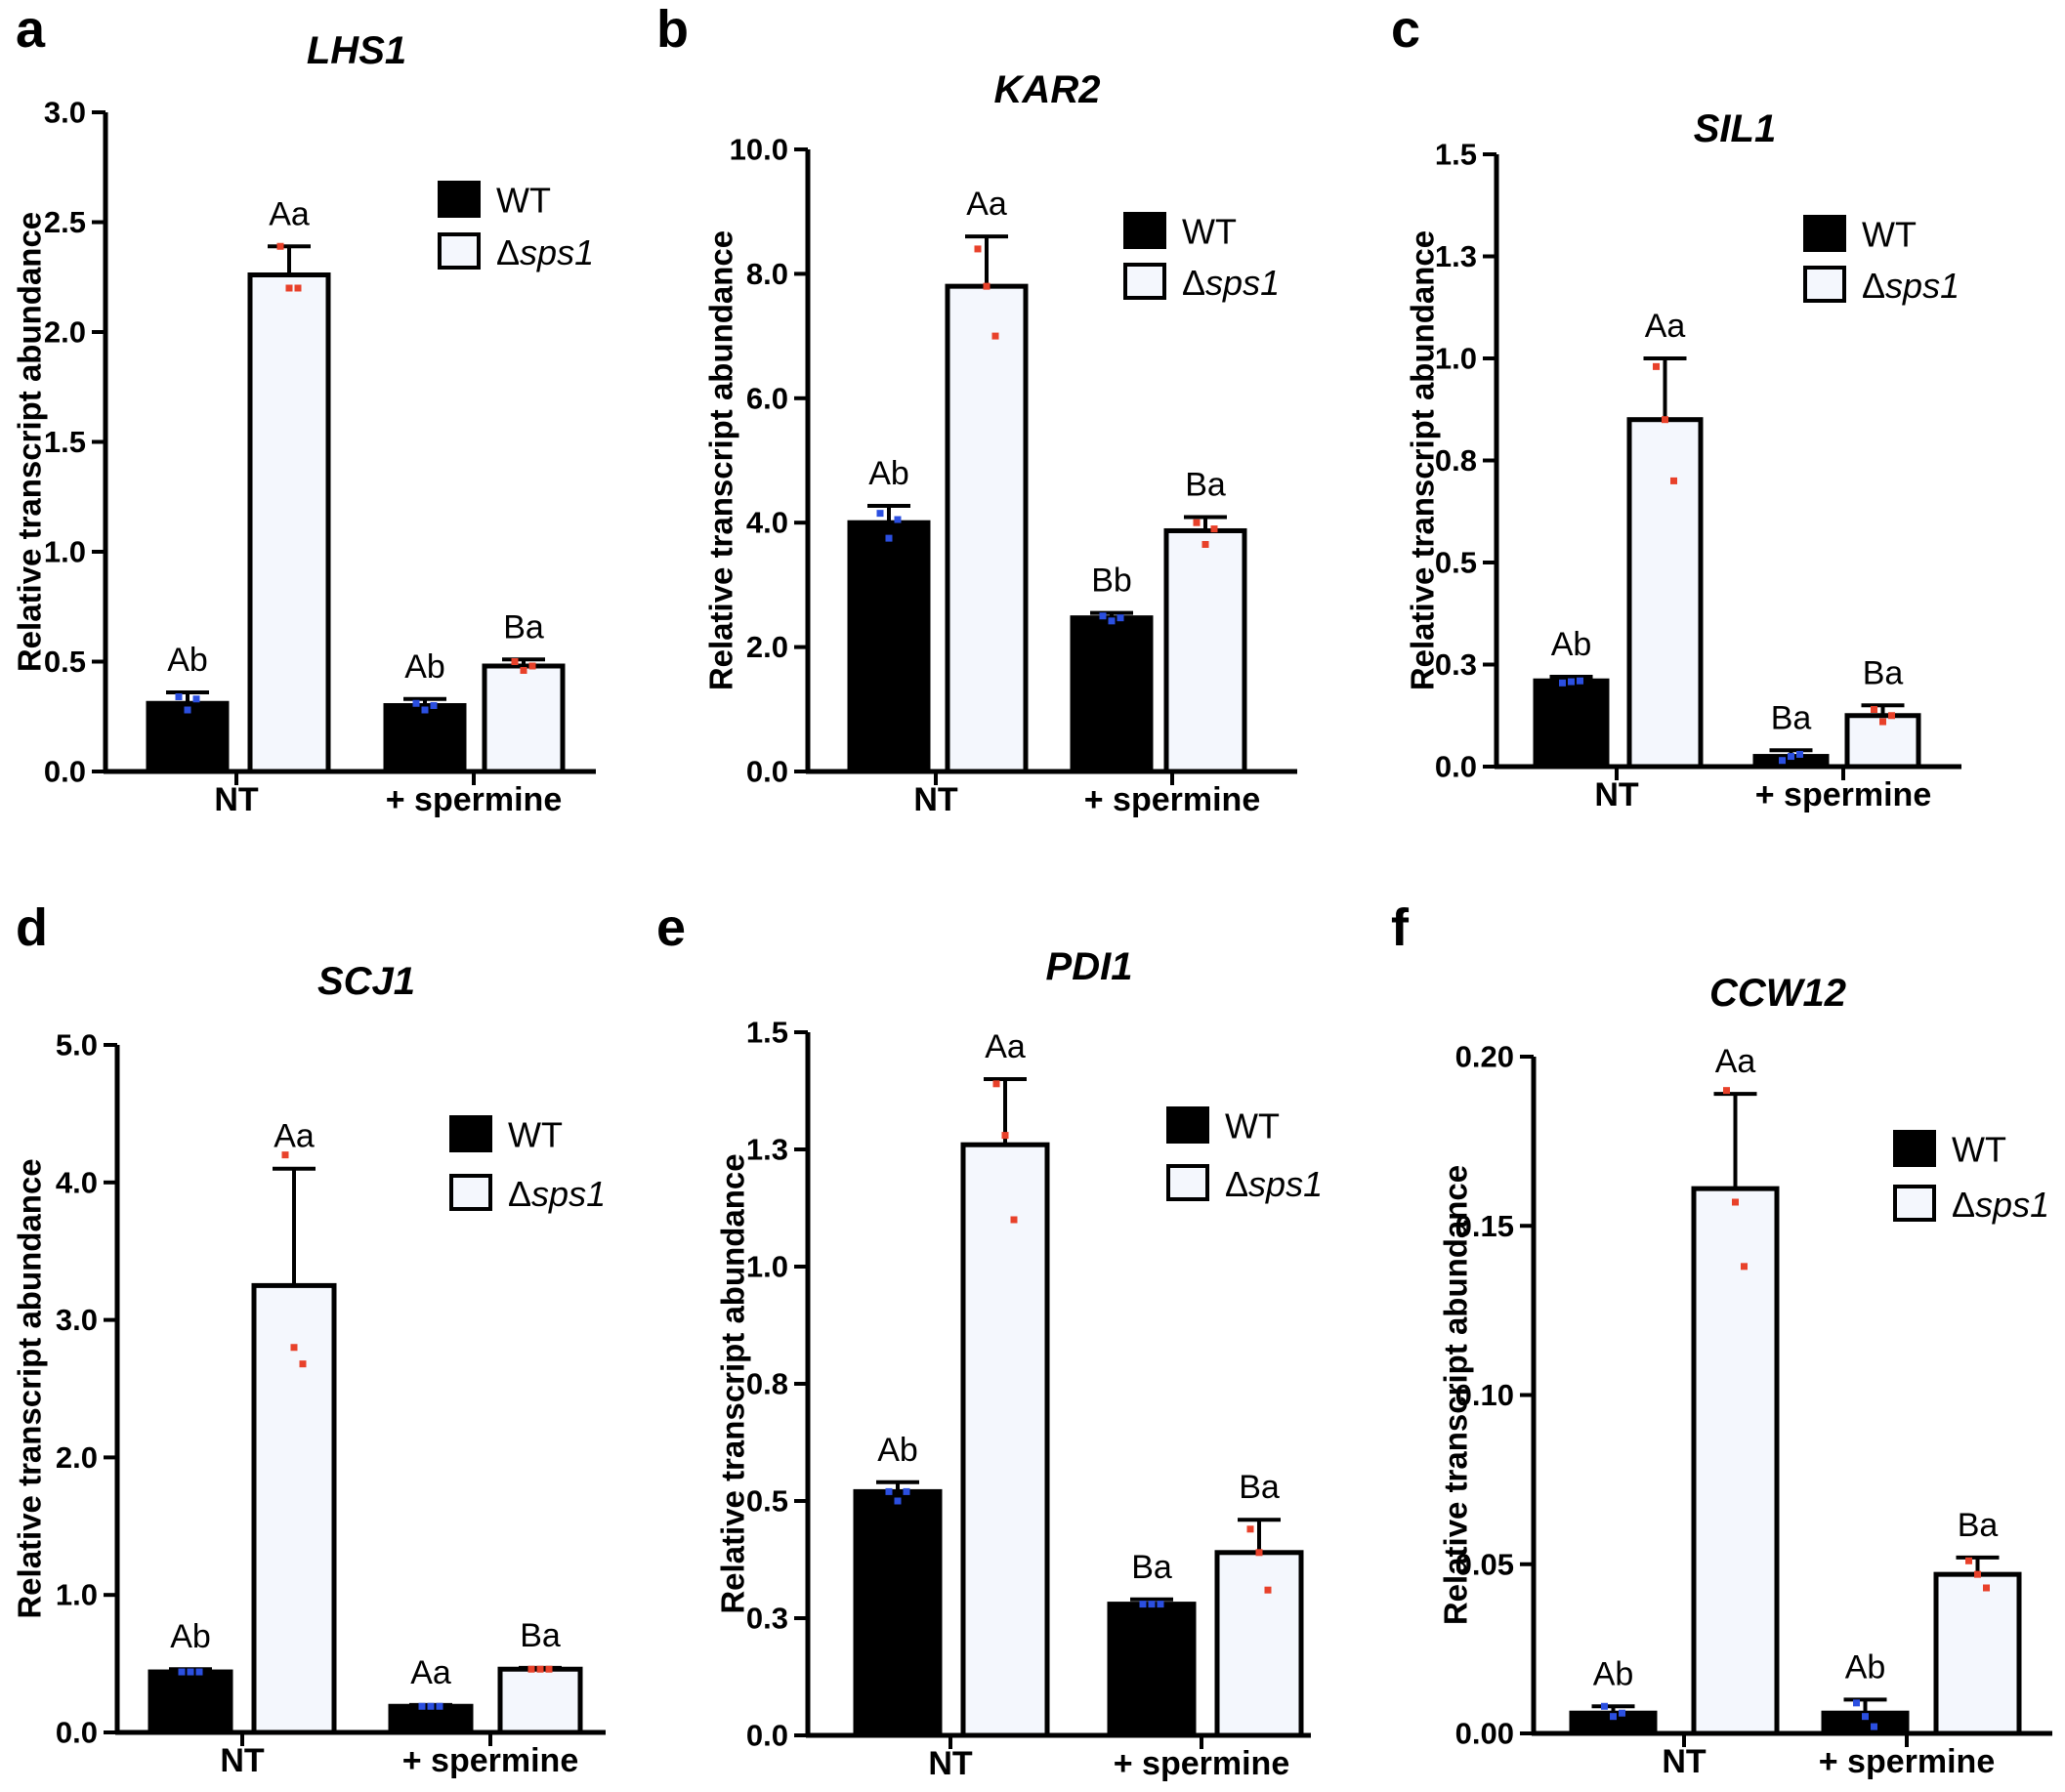  Describe the element at coordinates (1778, 994) in the screenshot. I see `chart-title: CCW12` at that location.